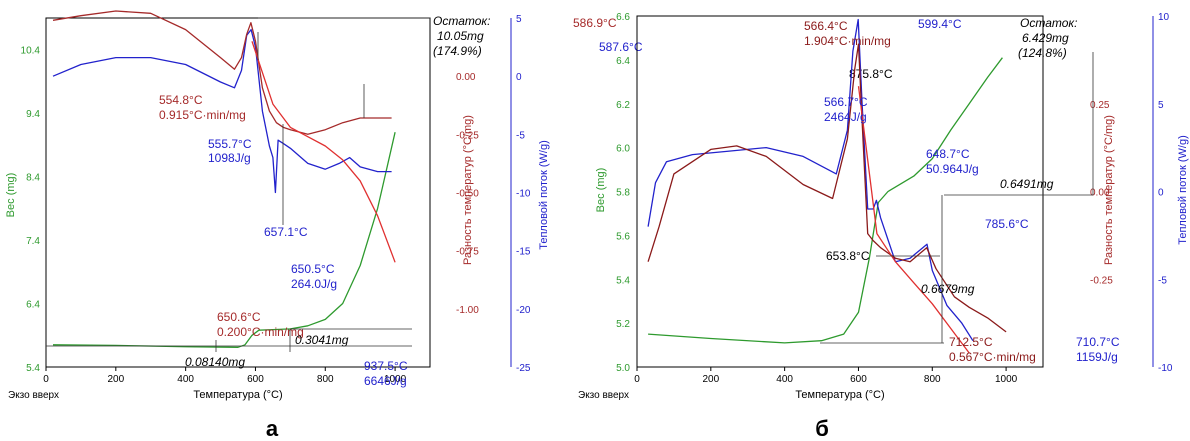 The width and height of the screenshot is (1190, 441). What do you see at coordinates (623, 149) in the screenshot?
I see `y-tick-label-weight: 6.0` at bounding box center [623, 149].